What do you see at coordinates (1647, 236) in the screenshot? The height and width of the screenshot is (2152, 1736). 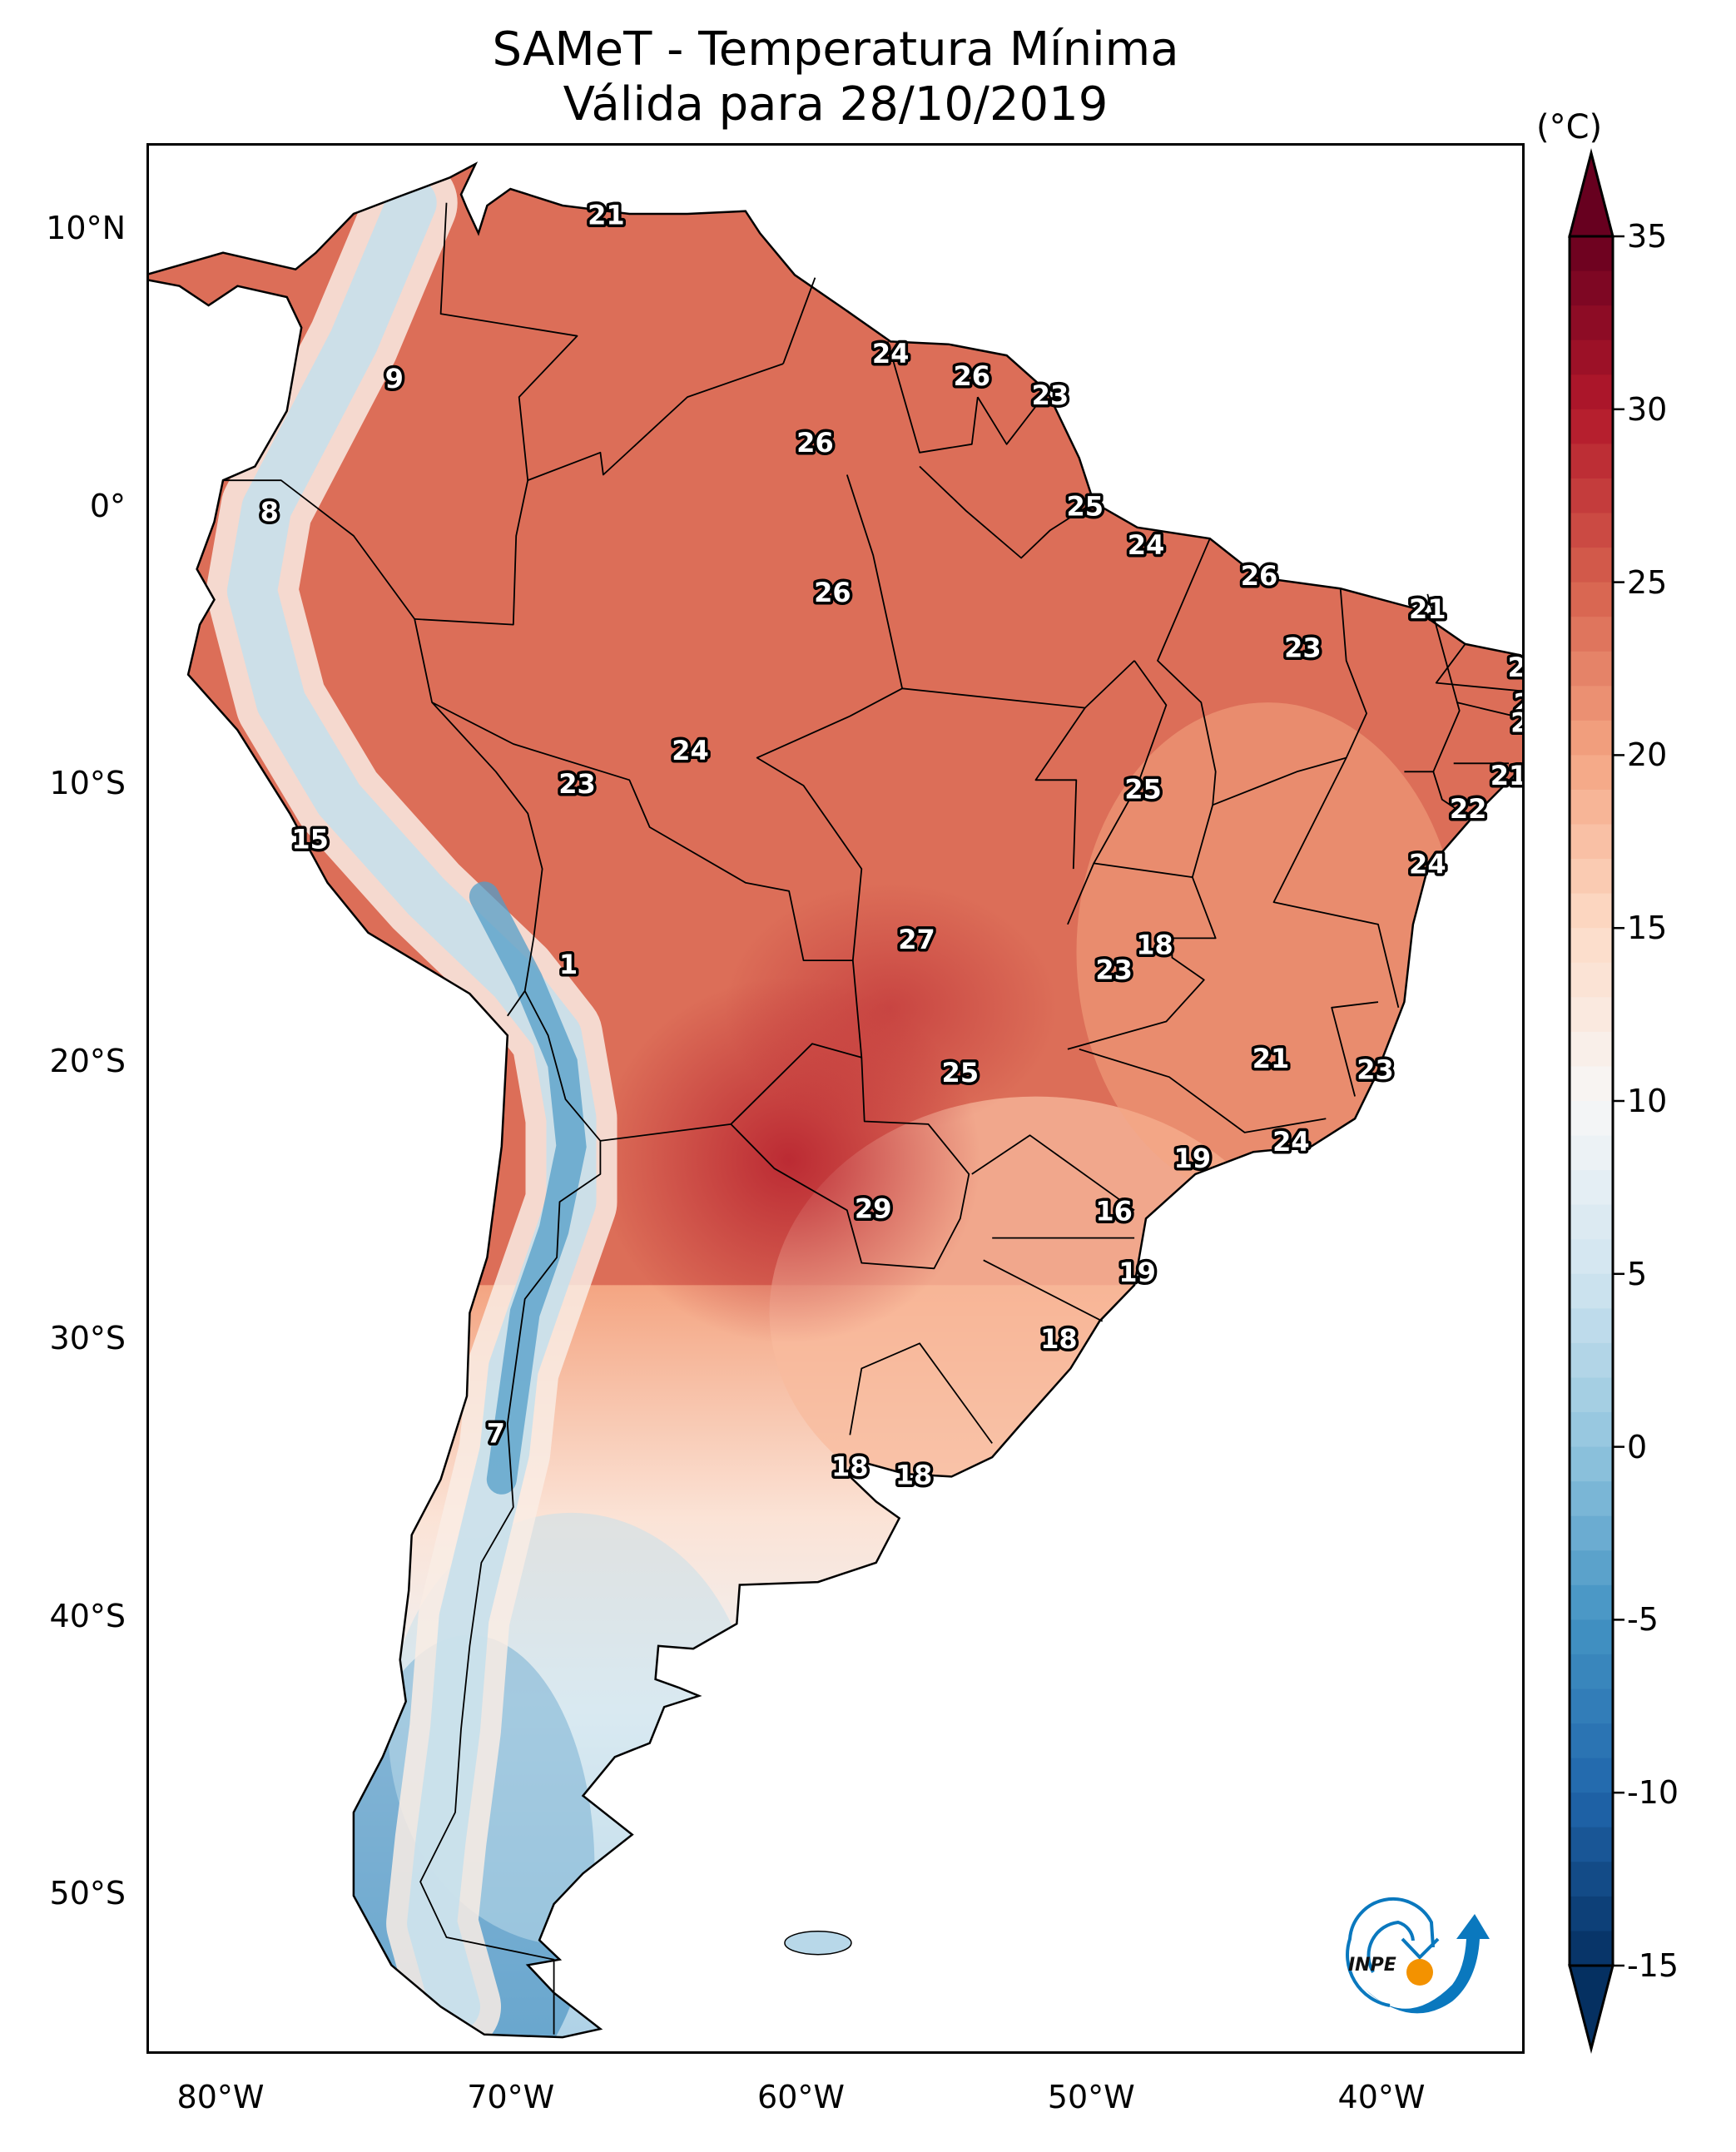 I see `colorbar-tick-label: 35` at bounding box center [1647, 236].